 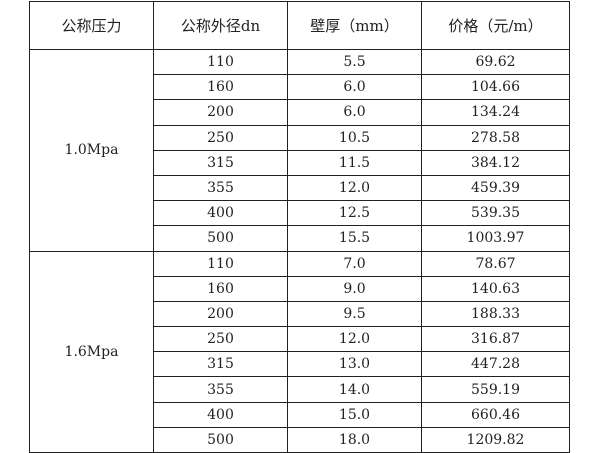 I want to click on thickness-cell: 10.5, so click(x=354, y=137).